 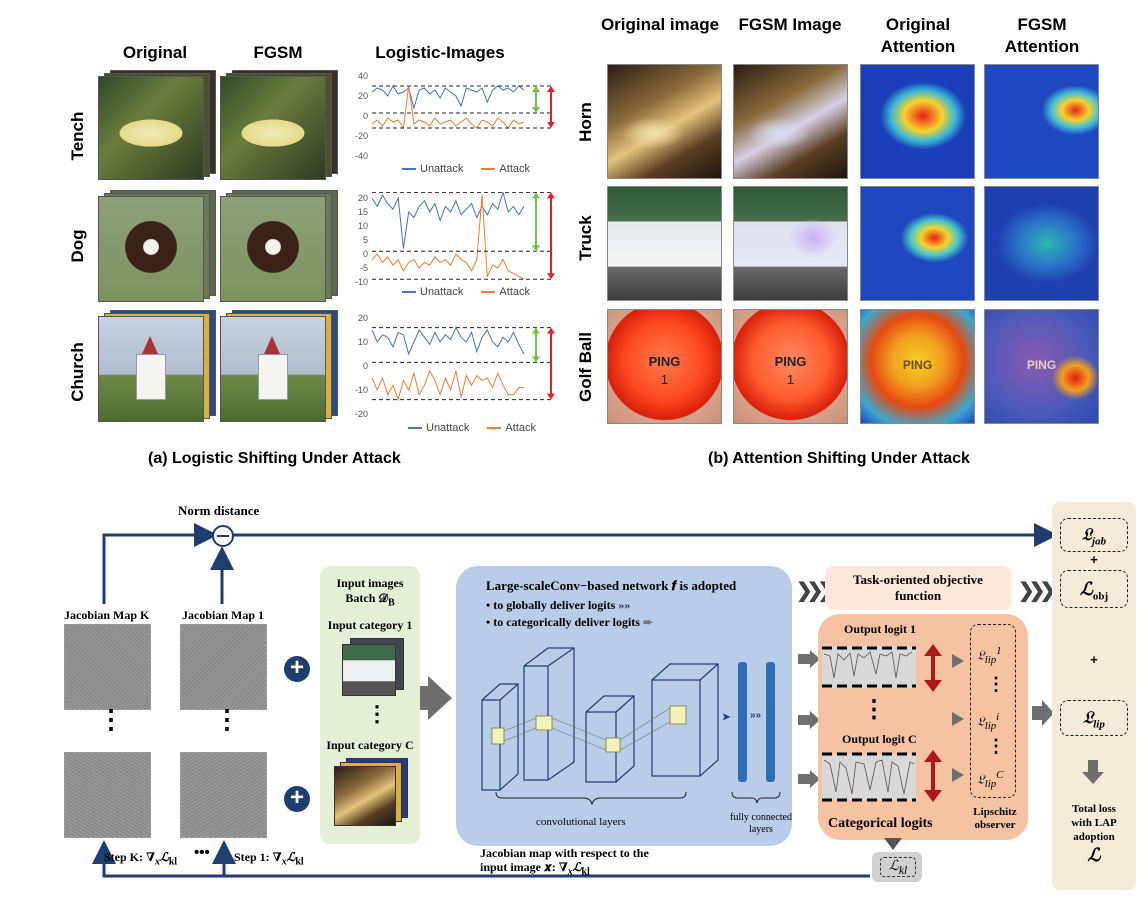 I want to click on red-range-arrow, so click(x=551, y=236).